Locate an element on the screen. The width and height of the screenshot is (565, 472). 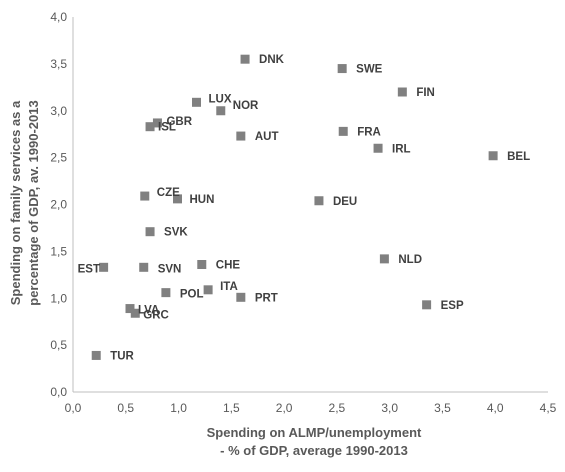
point-label-hun: HUN is located at coordinates (202, 200).